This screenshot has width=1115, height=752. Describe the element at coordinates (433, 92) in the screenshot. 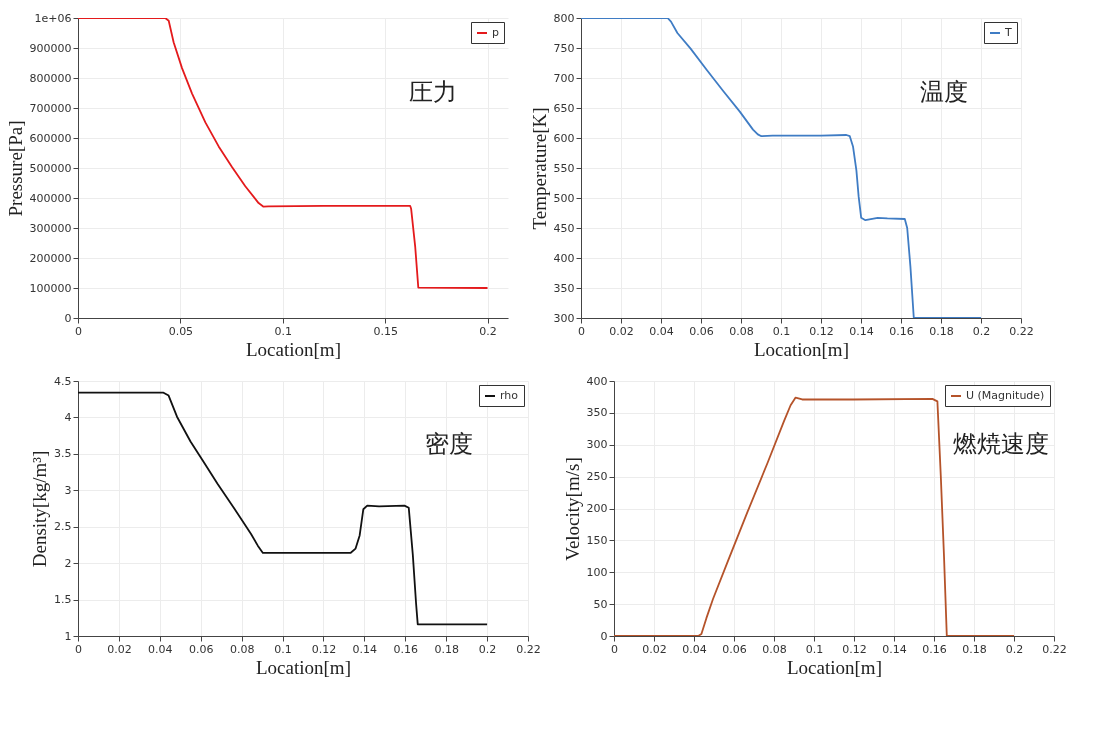

I see `annotation: 圧力` at that location.